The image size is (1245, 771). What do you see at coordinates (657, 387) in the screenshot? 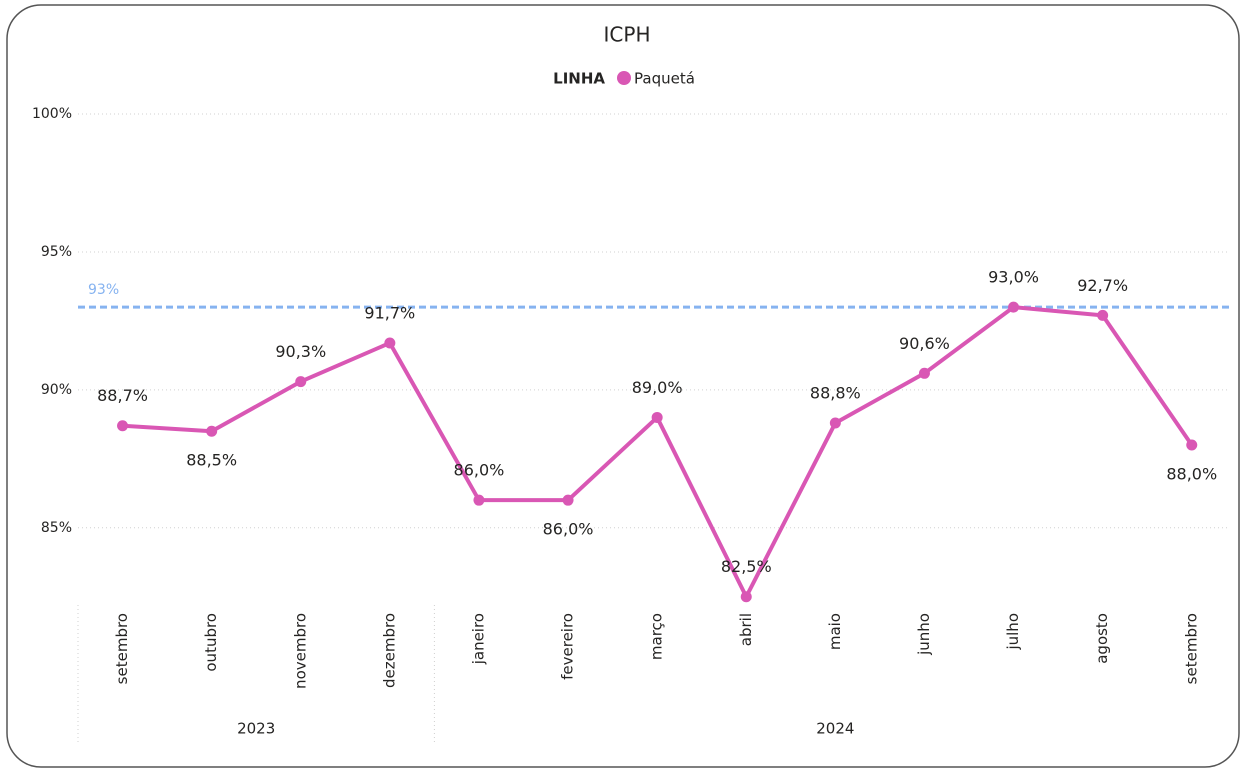
I see `data-label: 89,0%` at bounding box center [657, 387].